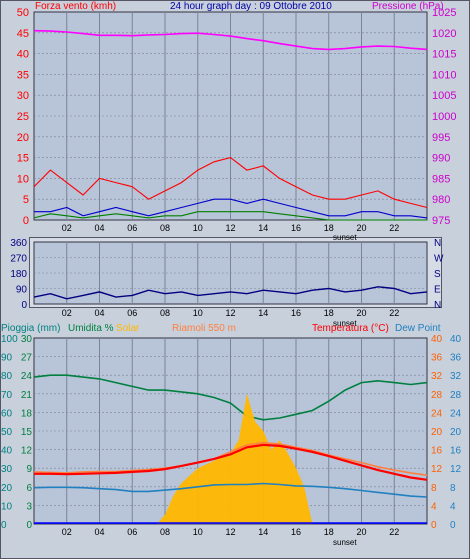  What do you see at coordinates (444, 117) in the screenshot?
I see `panel1-right-tick: 1000` at bounding box center [444, 117].